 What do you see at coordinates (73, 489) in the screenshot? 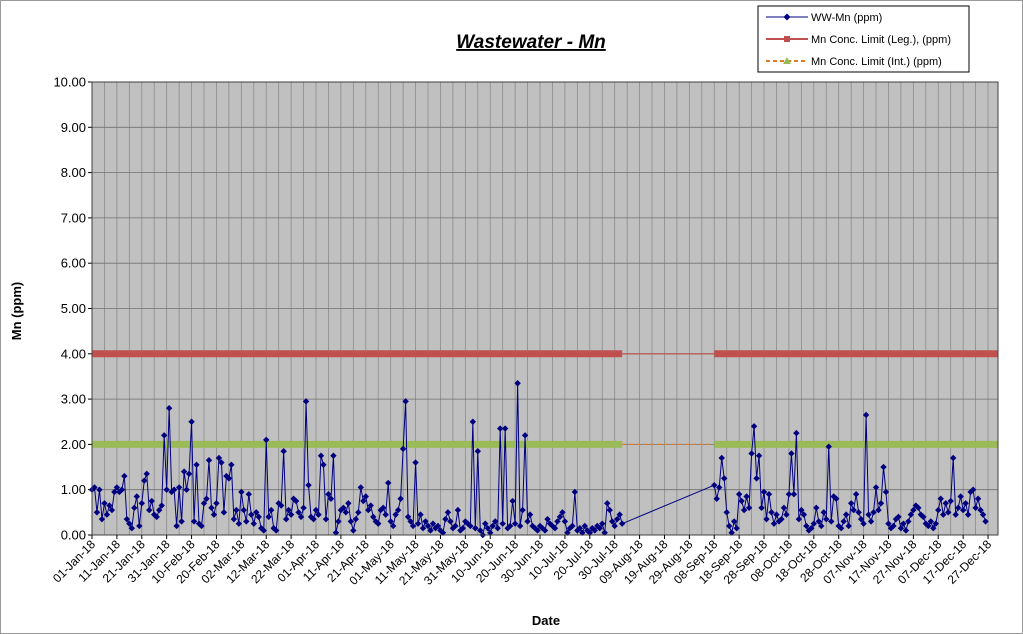
I see `y-tick-label: 1.00` at bounding box center [73, 489].